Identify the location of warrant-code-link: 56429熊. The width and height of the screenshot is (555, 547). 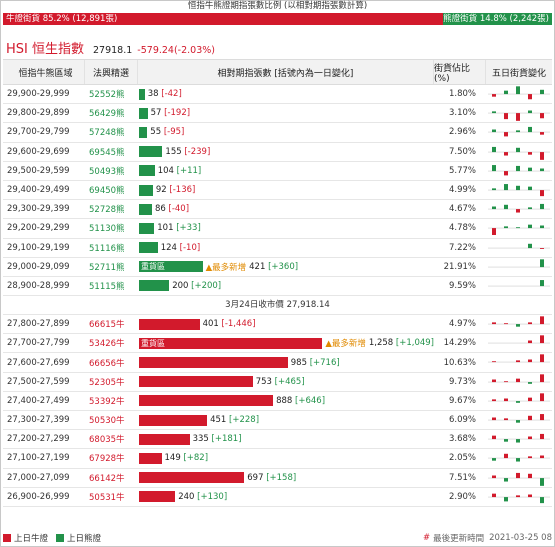
(107, 114).